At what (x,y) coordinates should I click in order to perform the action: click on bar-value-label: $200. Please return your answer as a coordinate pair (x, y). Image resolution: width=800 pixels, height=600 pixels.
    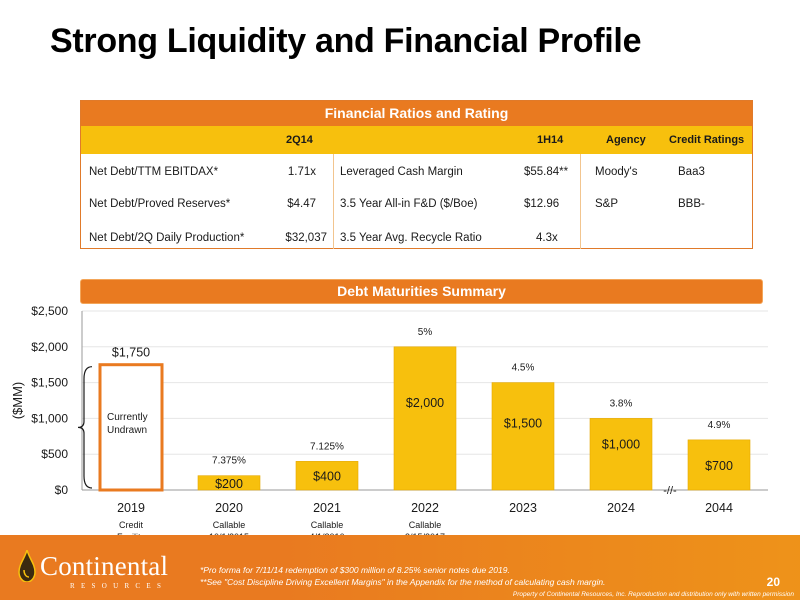
    Looking at the image, I should click on (229, 484).